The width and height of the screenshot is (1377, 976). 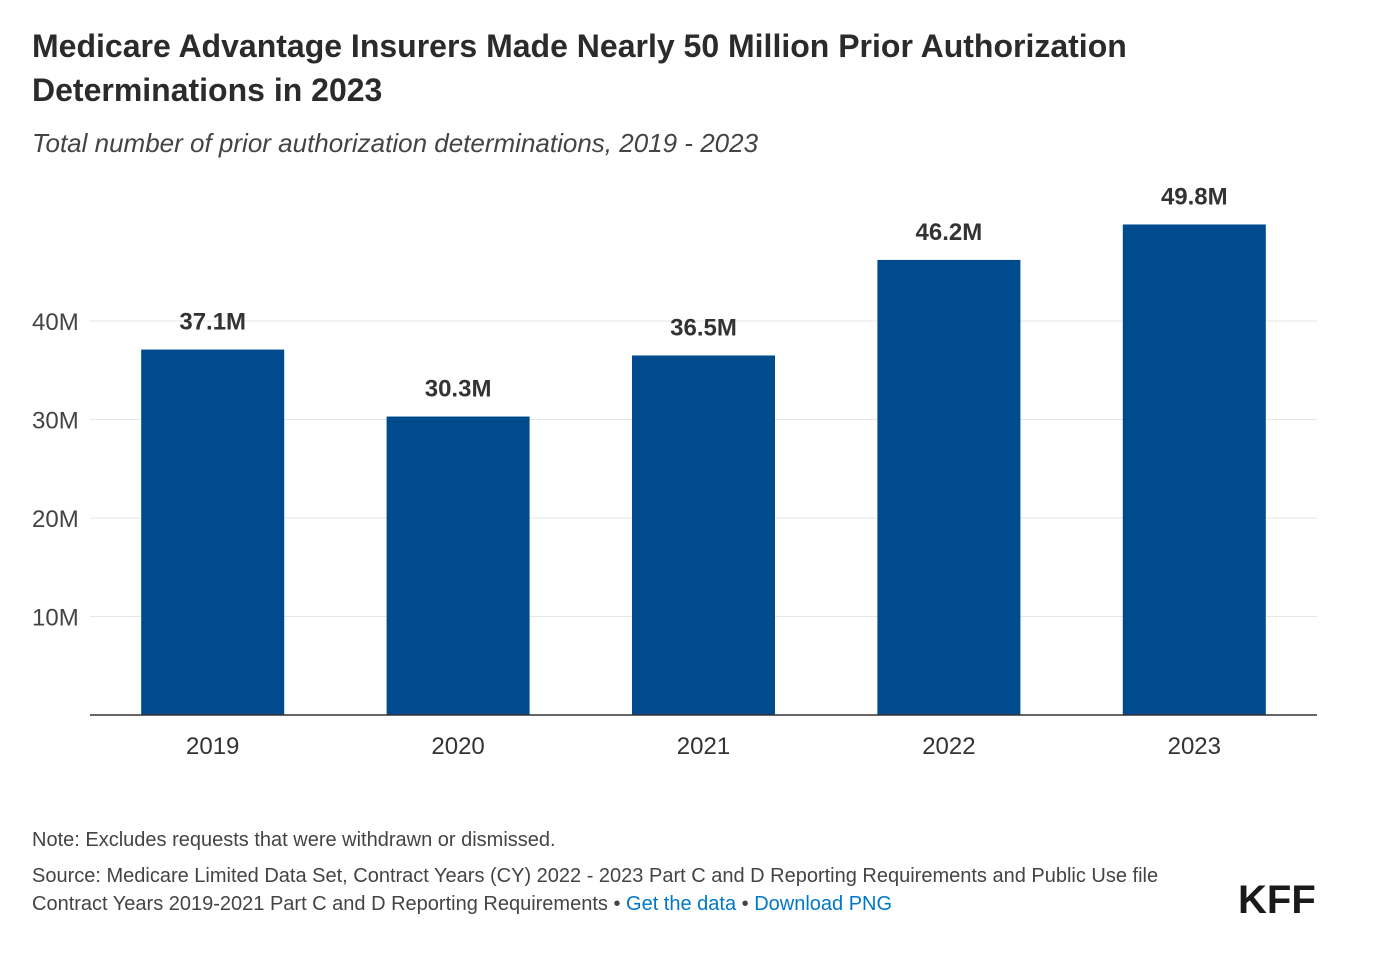 What do you see at coordinates (1194, 469) in the screenshot?
I see `bar-2023` at bounding box center [1194, 469].